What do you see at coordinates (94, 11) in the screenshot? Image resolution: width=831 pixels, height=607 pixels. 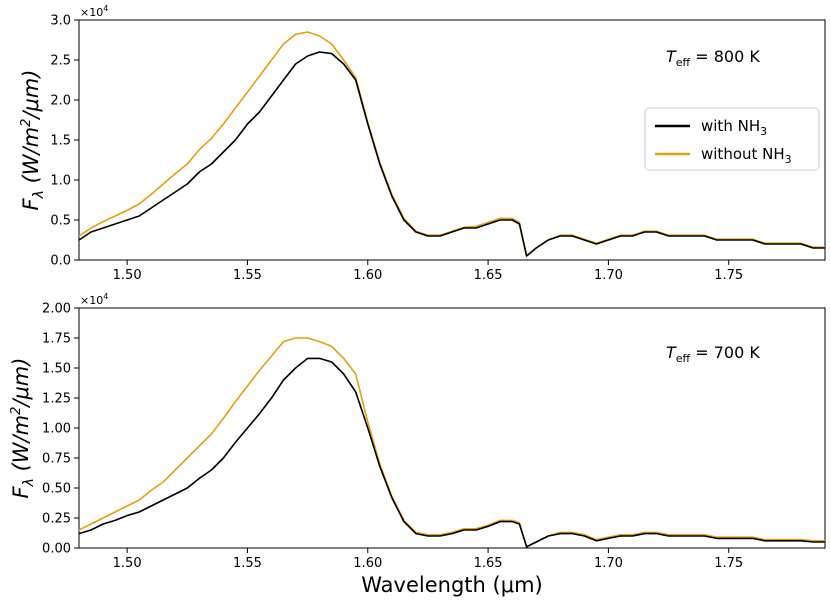 I see `top-offset-label: ×10⁴` at bounding box center [94, 11].